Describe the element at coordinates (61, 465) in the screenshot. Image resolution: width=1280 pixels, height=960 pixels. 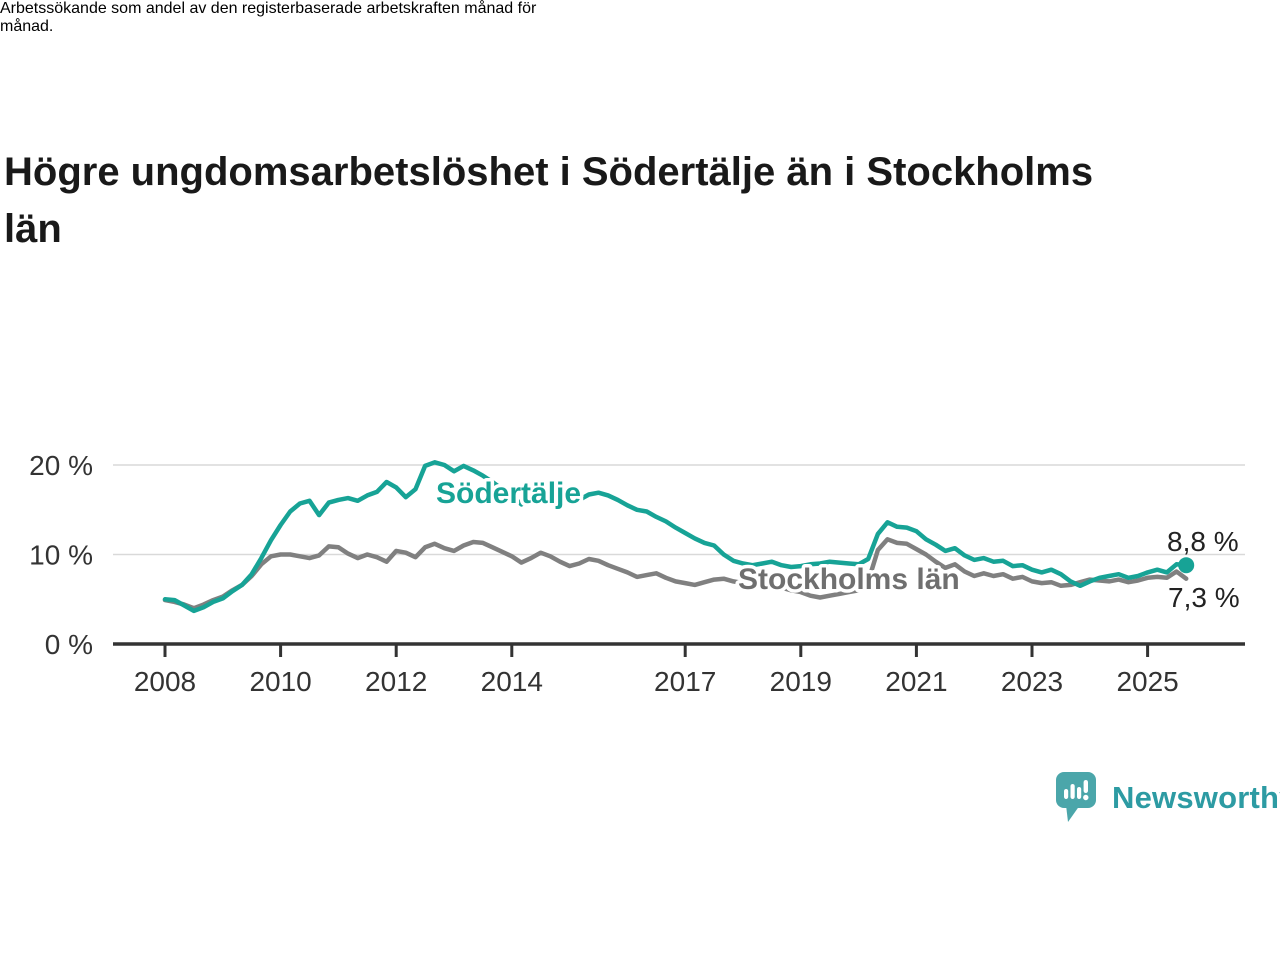
I see `y-axis-tick-label: 20 %` at that location.